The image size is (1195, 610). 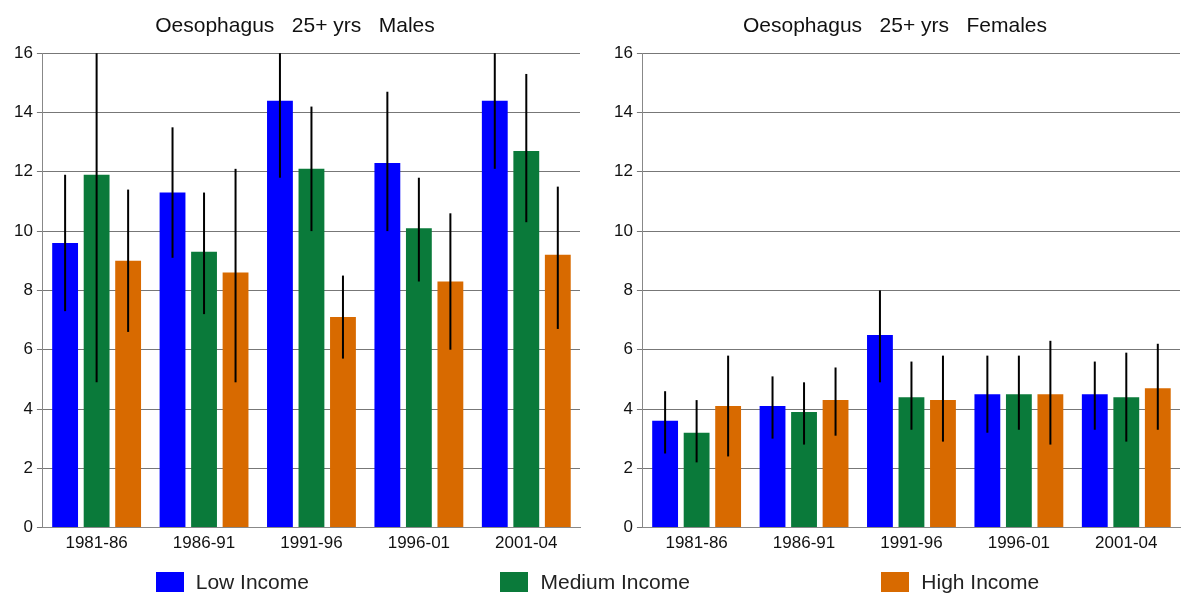 What do you see at coordinates (295, 25) in the screenshot?
I see `chart-title: Oesophagus 25+ yrs Males` at bounding box center [295, 25].